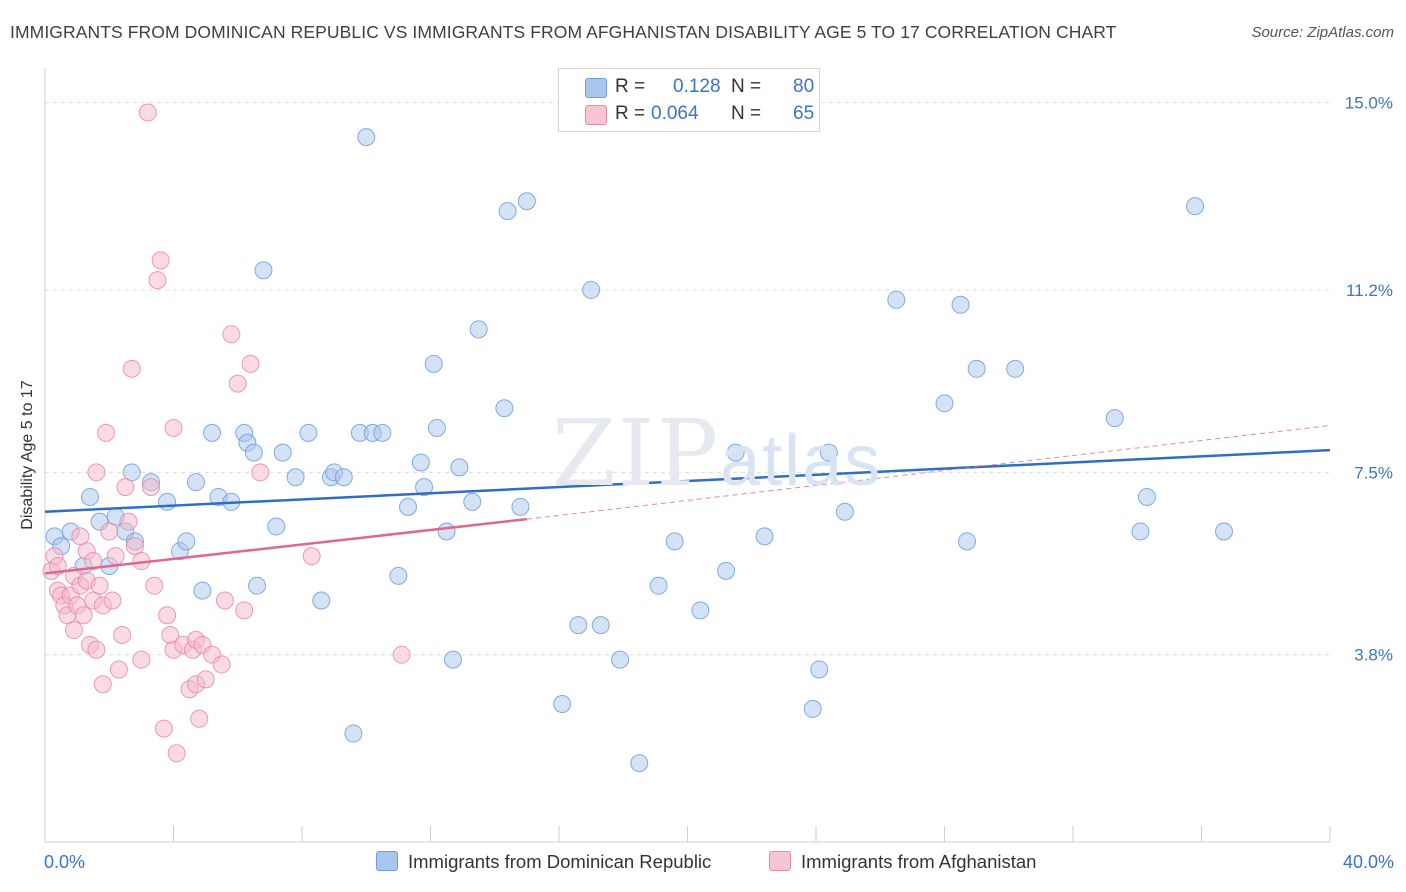 Image resolution: width=1406 pixels, height=892 pixels. Describe the element at coordinates (804, 113) in the screenshot. I see `legend-n-value: 65` at that location.